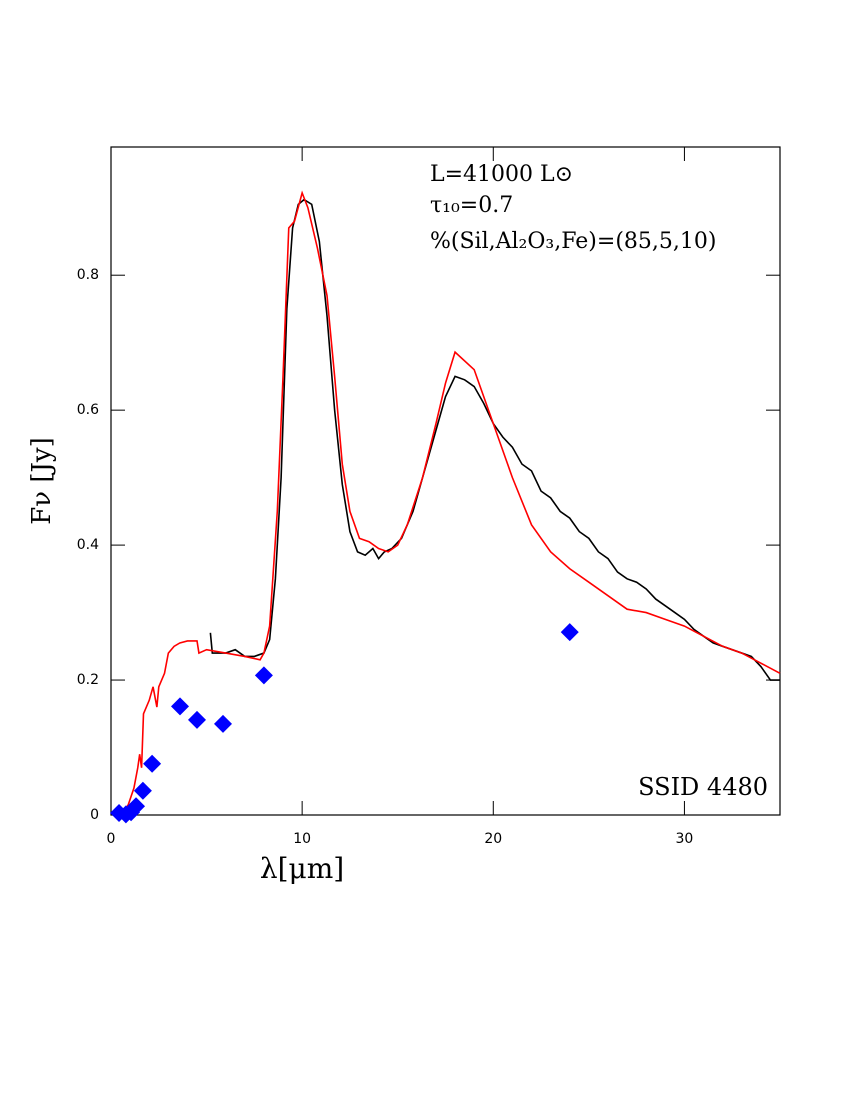 The height and width of the screenshot is (1100, 850). What do you see at coordinates (88, 410) in the screenshot?
I see `y-tick-label: 0.6` at bounding box center [88, 410].